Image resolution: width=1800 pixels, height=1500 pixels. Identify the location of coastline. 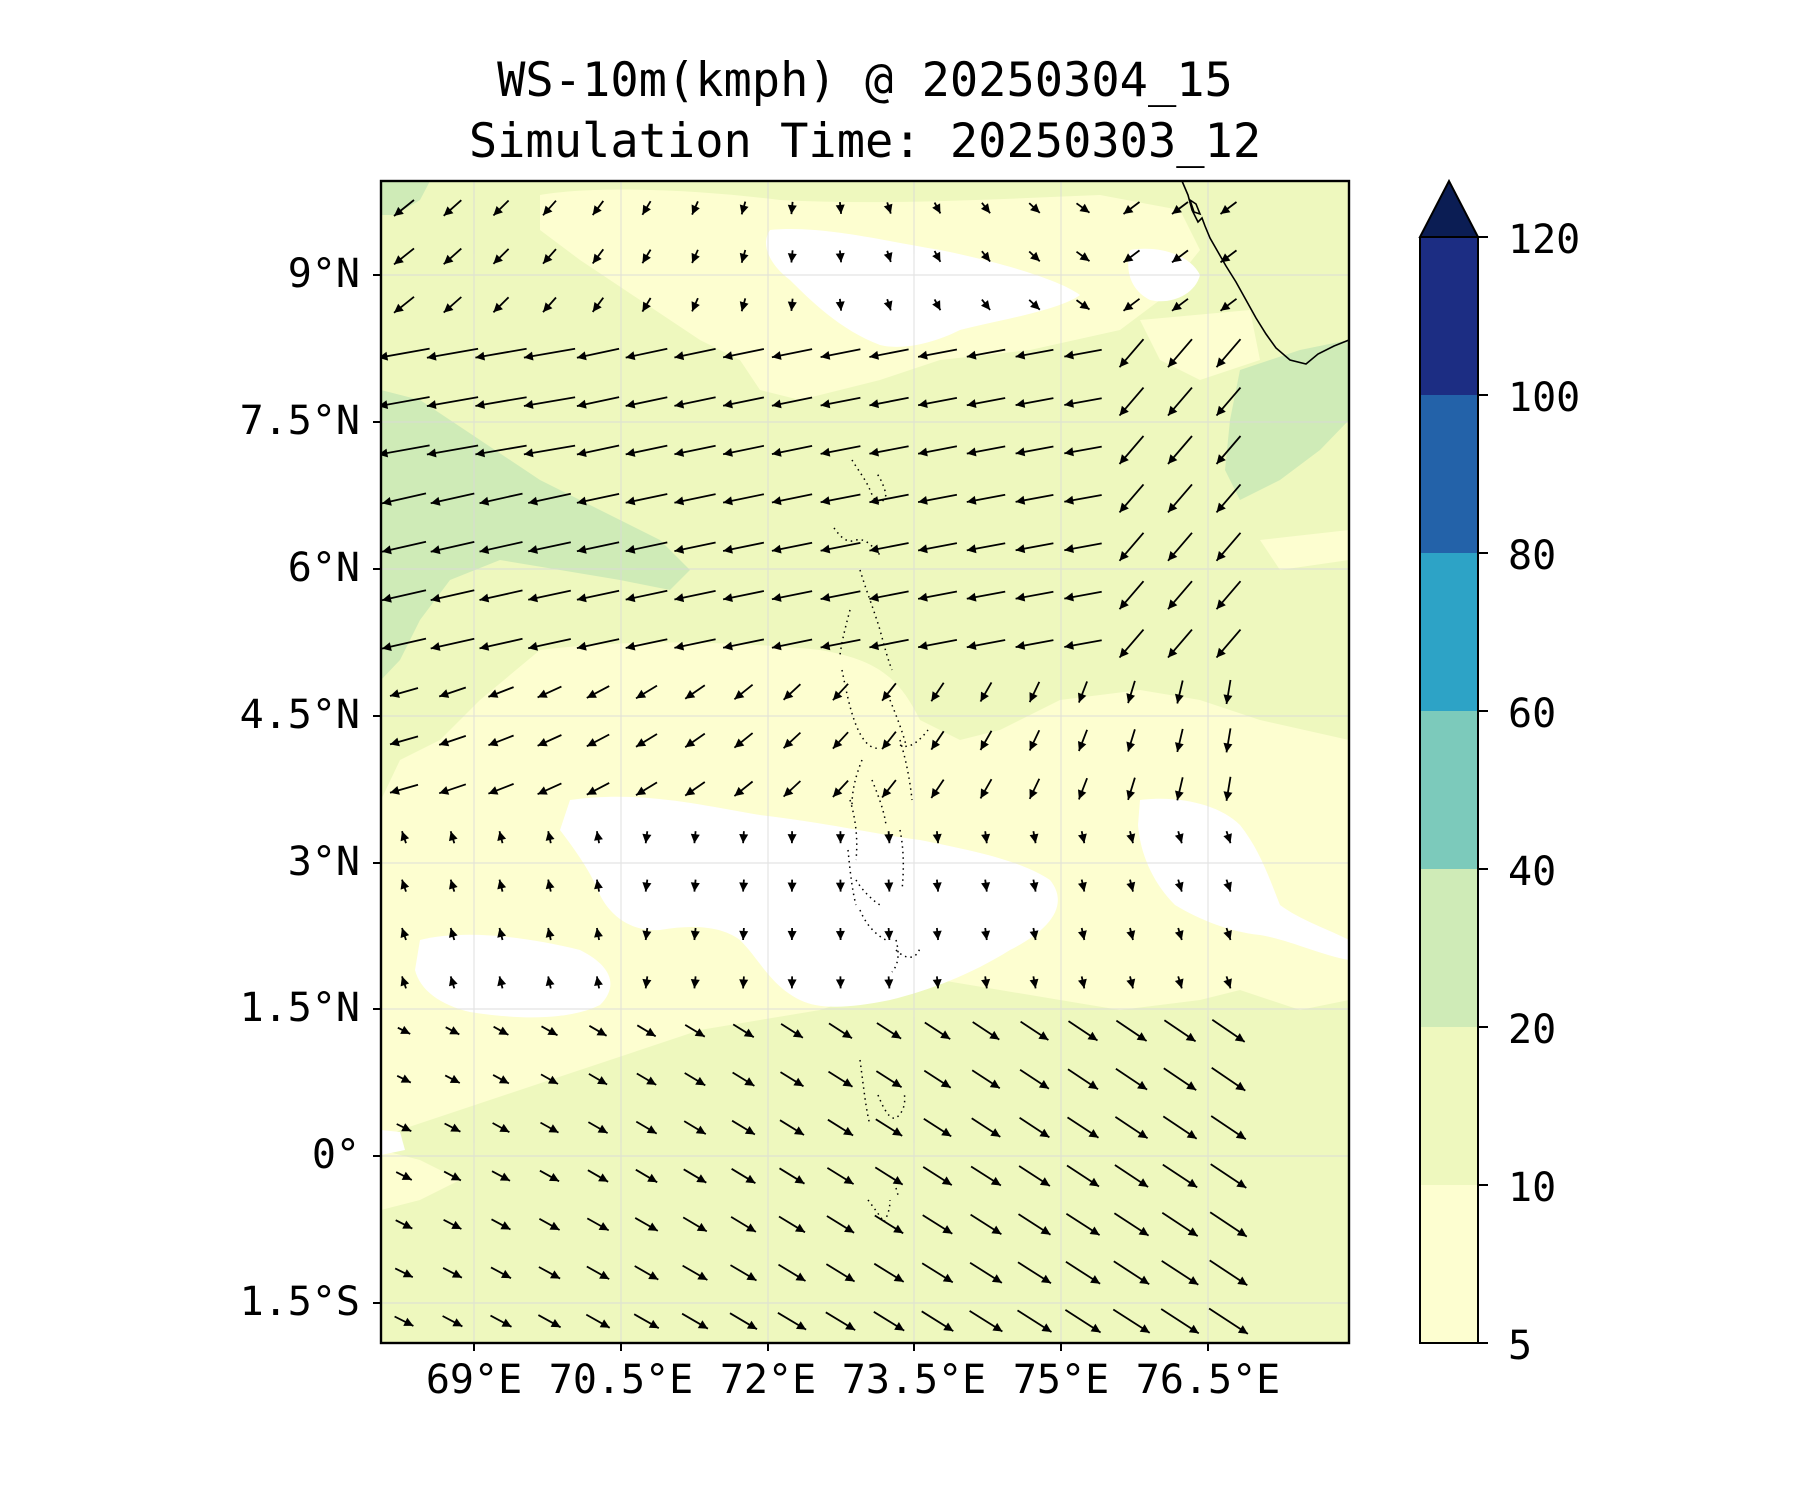
(1265, 273).